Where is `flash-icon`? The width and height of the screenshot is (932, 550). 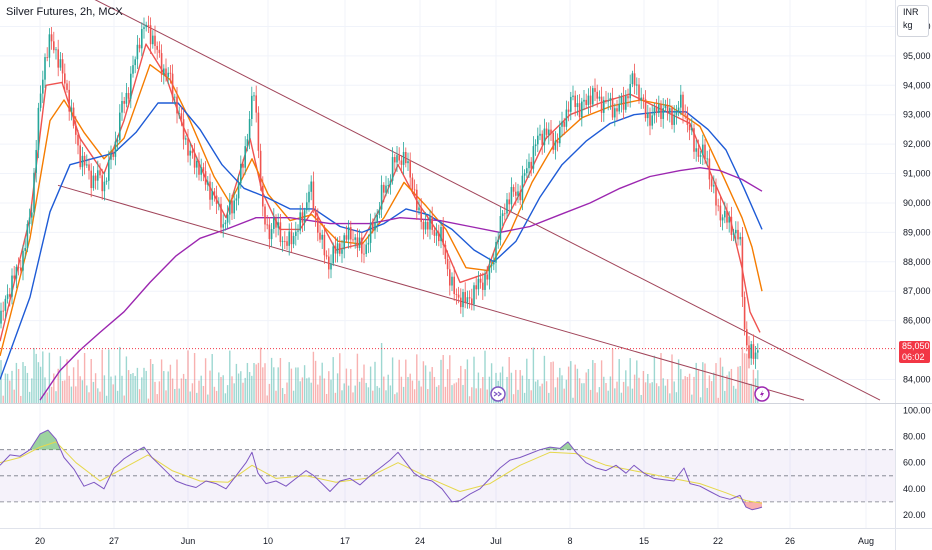 flash-icon is located at coordinates (762, 394).